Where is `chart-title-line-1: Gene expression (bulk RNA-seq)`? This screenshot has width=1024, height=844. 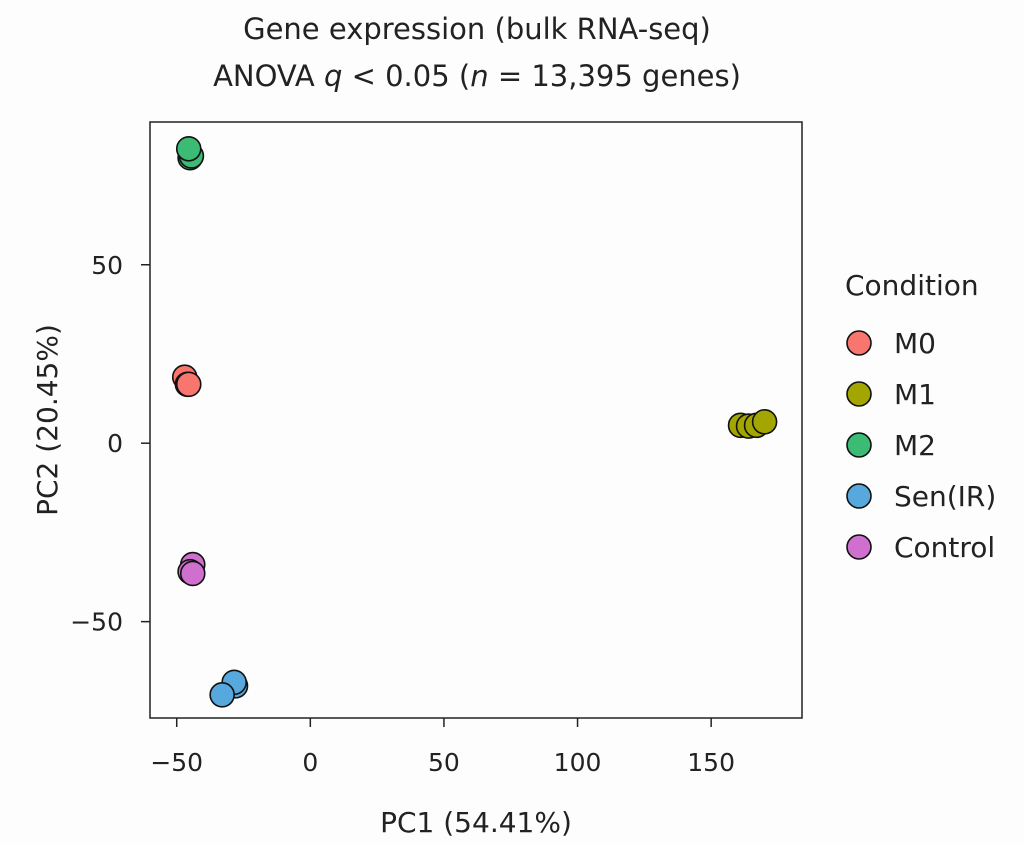 chart-title-line-1: Gene expression (bulk RNA-seq) is located at coordinates (477, 29).